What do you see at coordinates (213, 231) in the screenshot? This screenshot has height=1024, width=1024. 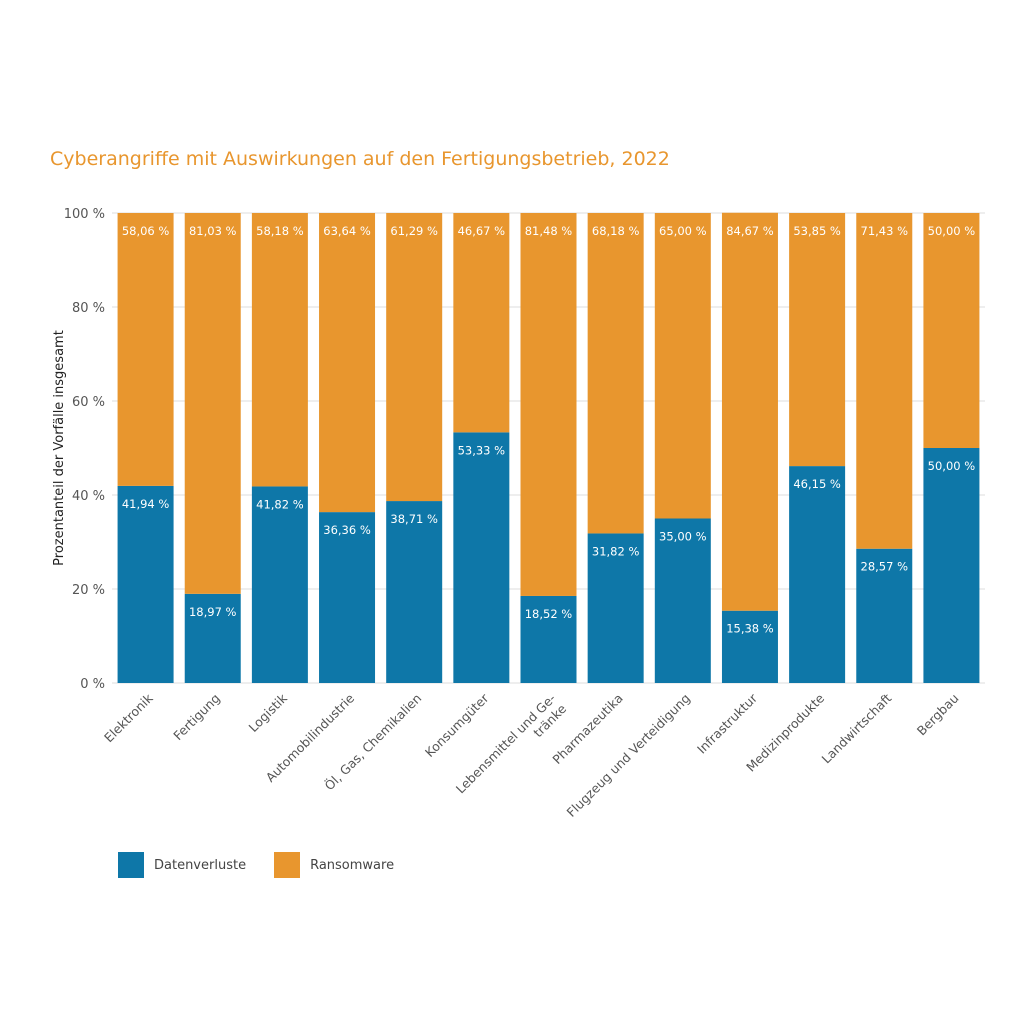 I see `data-label: 81,03 %` at bounding box center [213, 231].